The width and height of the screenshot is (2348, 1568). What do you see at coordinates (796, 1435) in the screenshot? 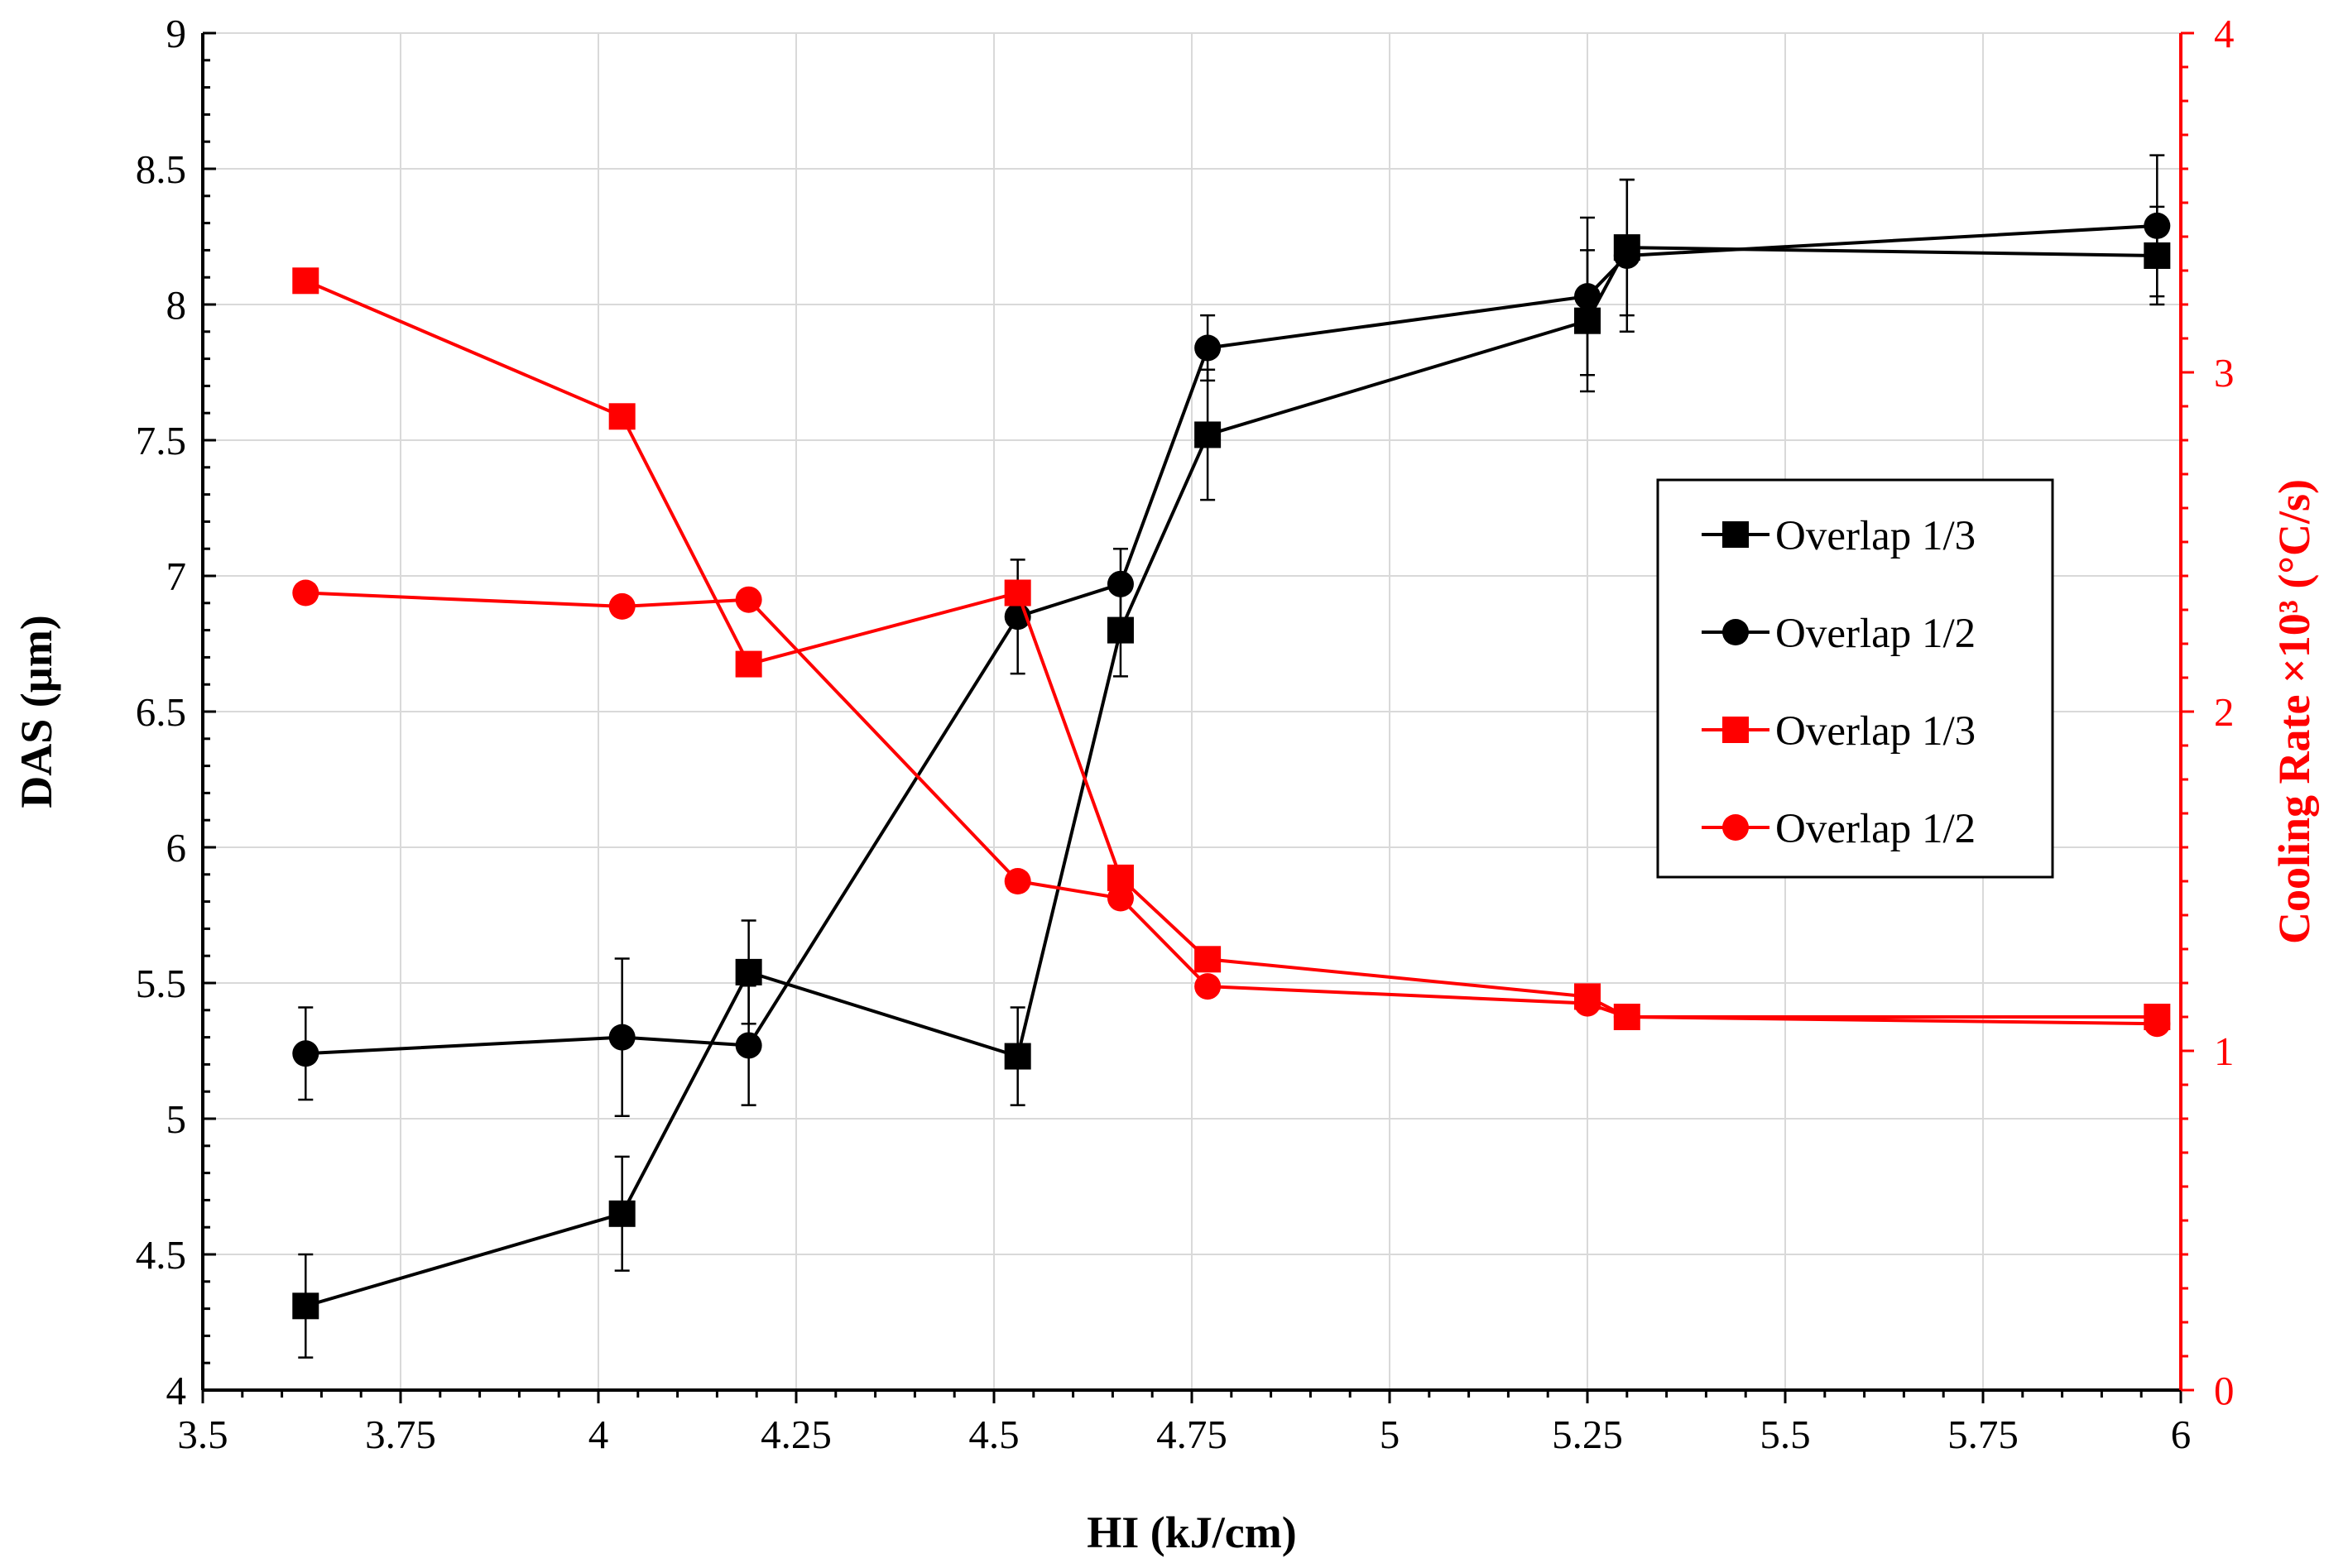
I see `x-tick-label: 4.25` at bounding box center [796, 1435].